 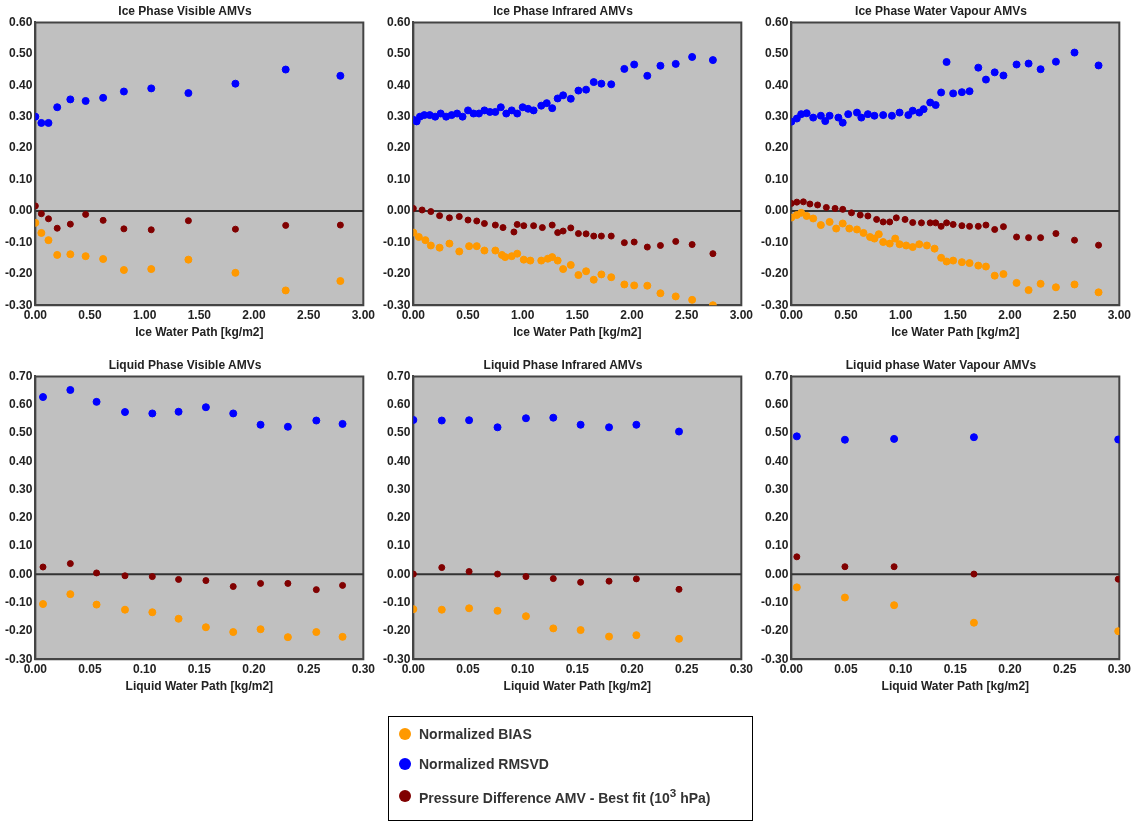 I want to click on chart-title: Liquid Phase Infrared AMVs, so click(x=563, y=364).